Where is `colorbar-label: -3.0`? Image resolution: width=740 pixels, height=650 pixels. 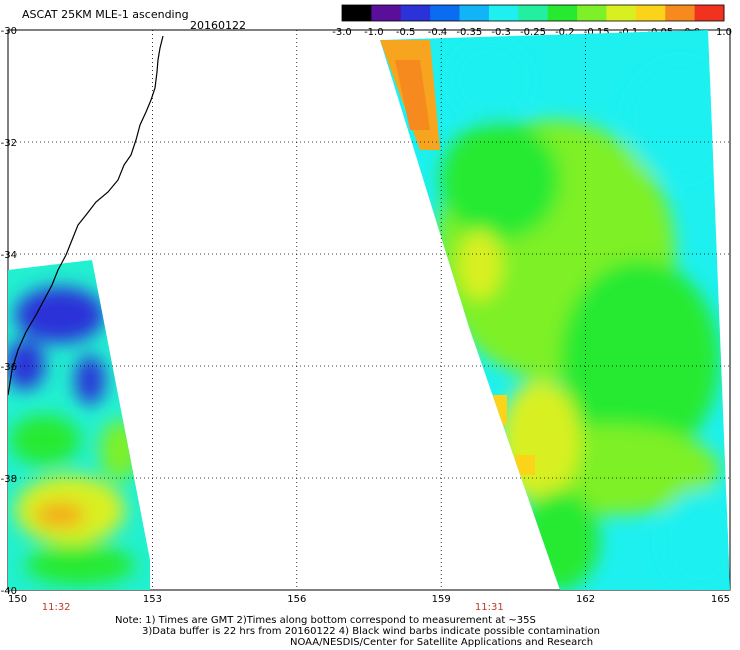
colorbar-label: -3.0 is located at coordinates (342, 32).